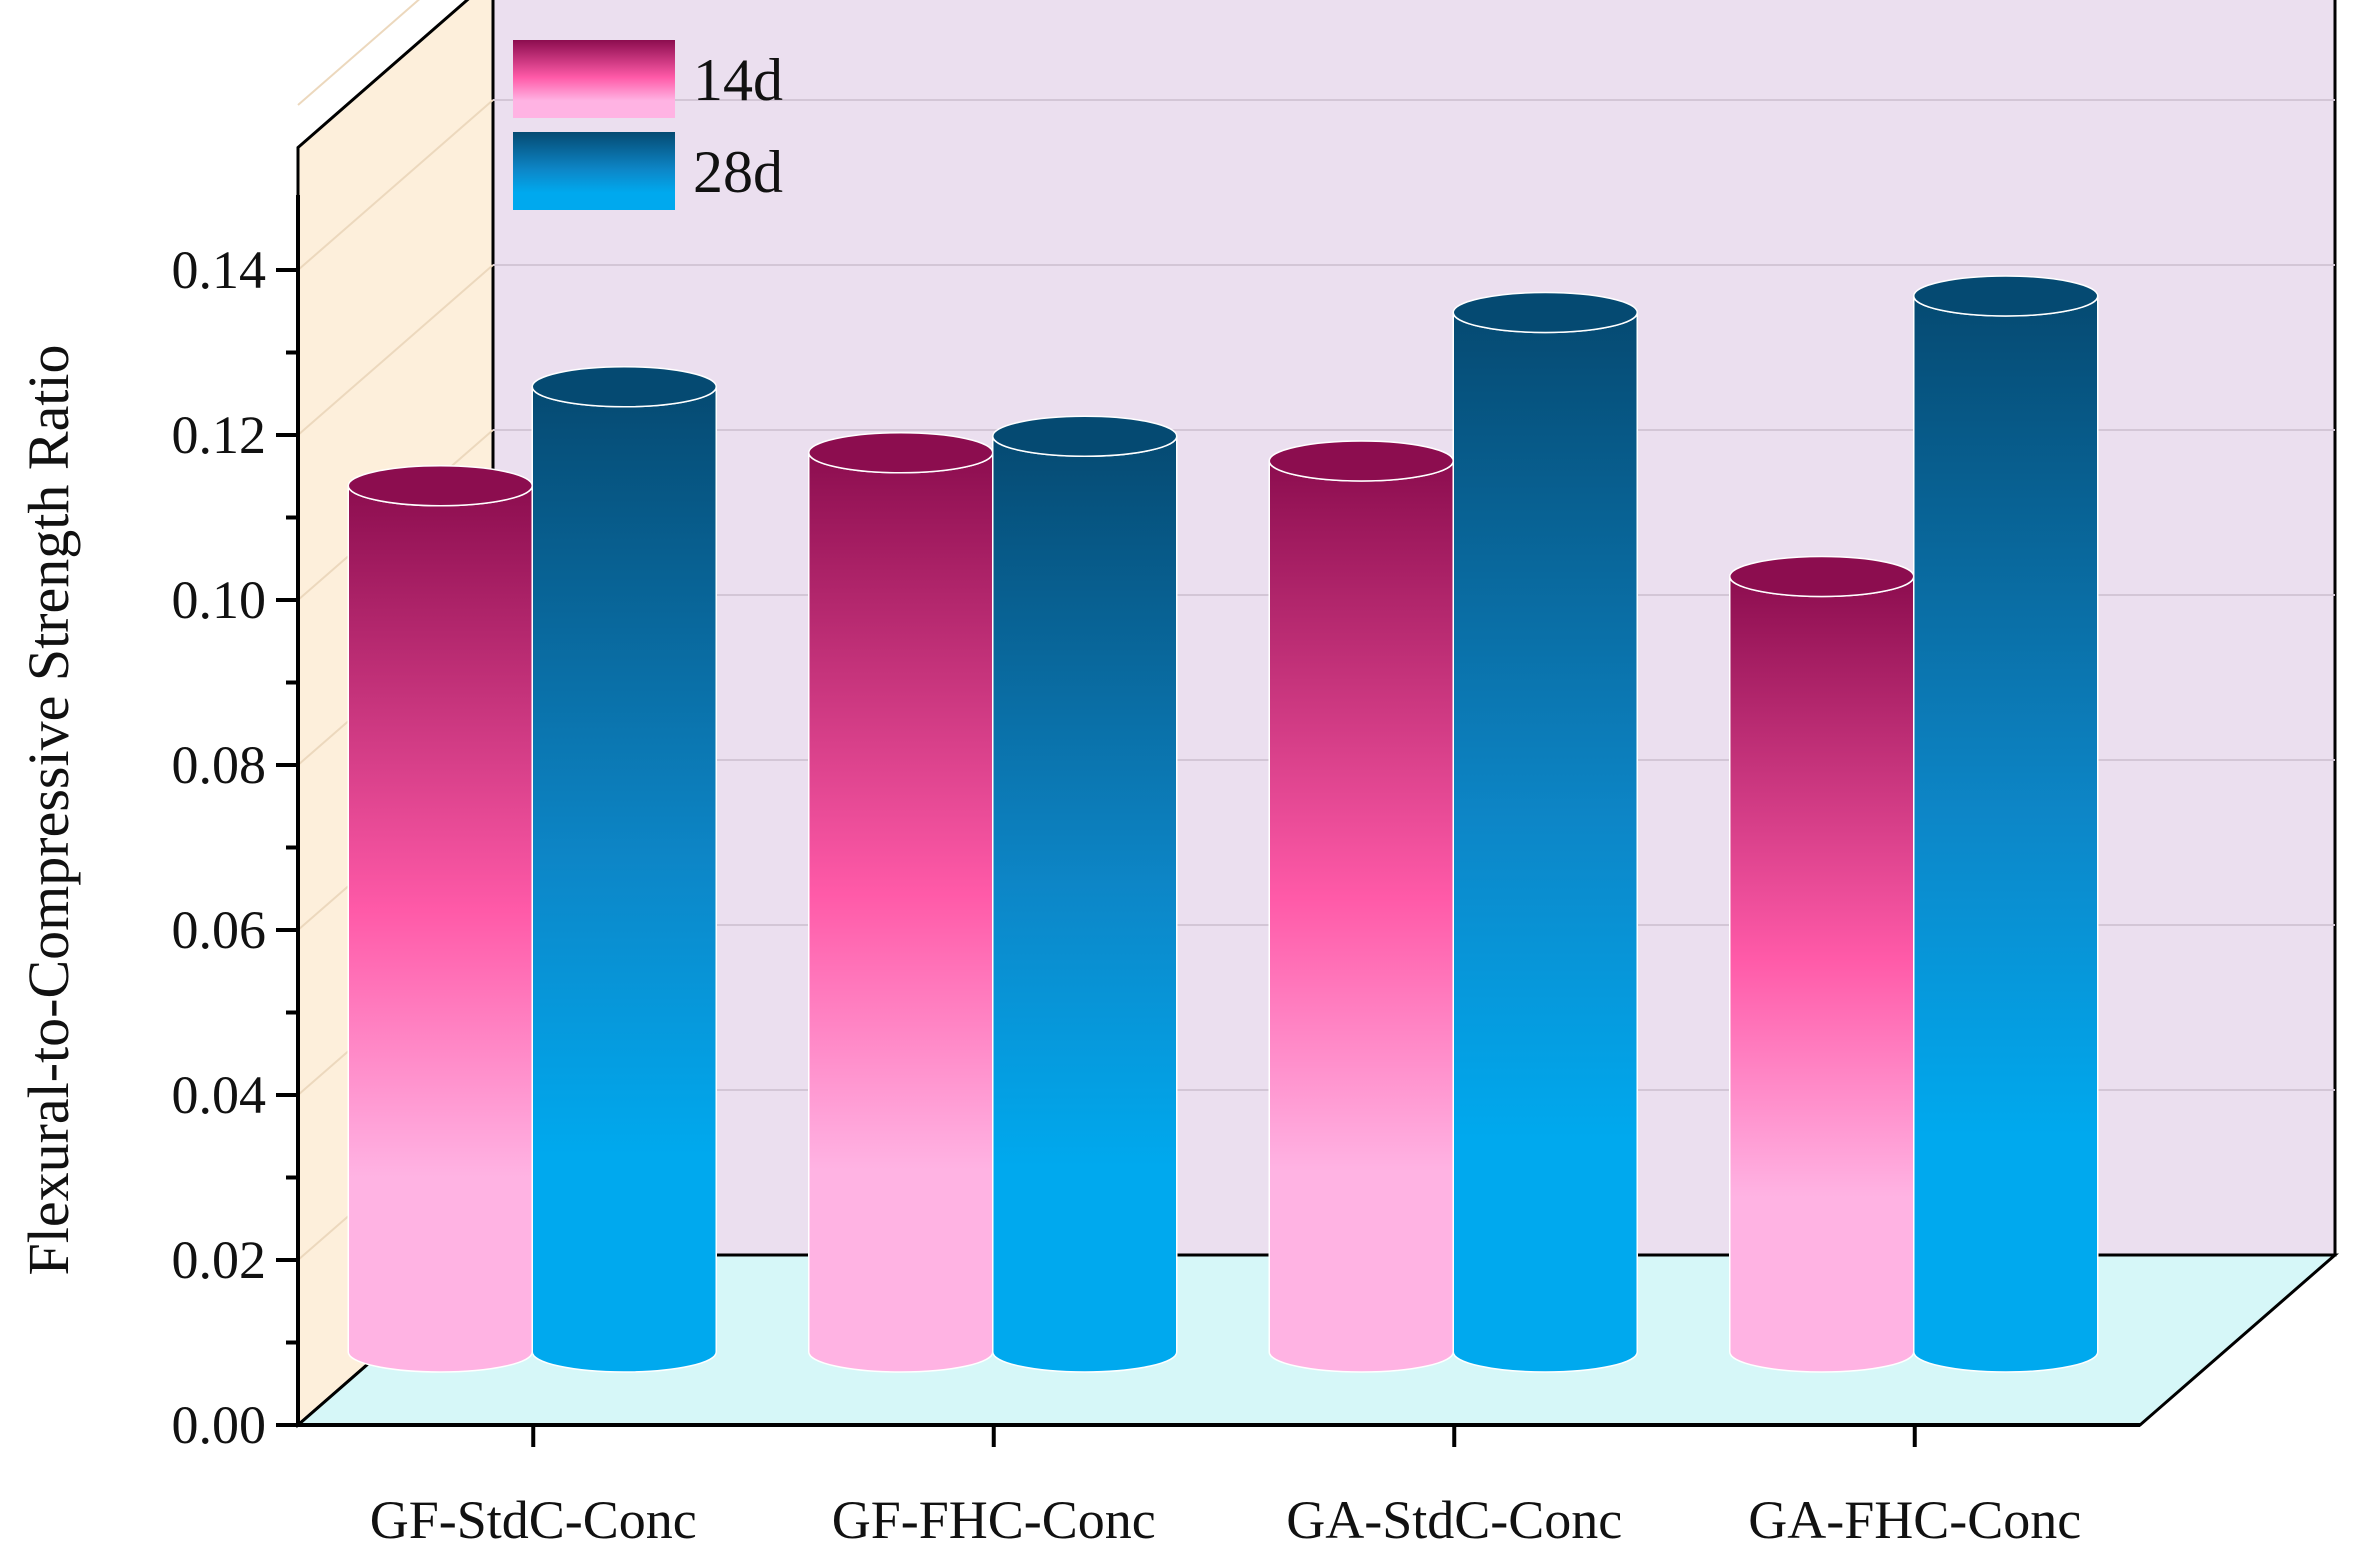  What do you see at coordinates (219, 270) in the screenshot?
I see `y-tick-label: 0.14` at bounding box center [219, 270].